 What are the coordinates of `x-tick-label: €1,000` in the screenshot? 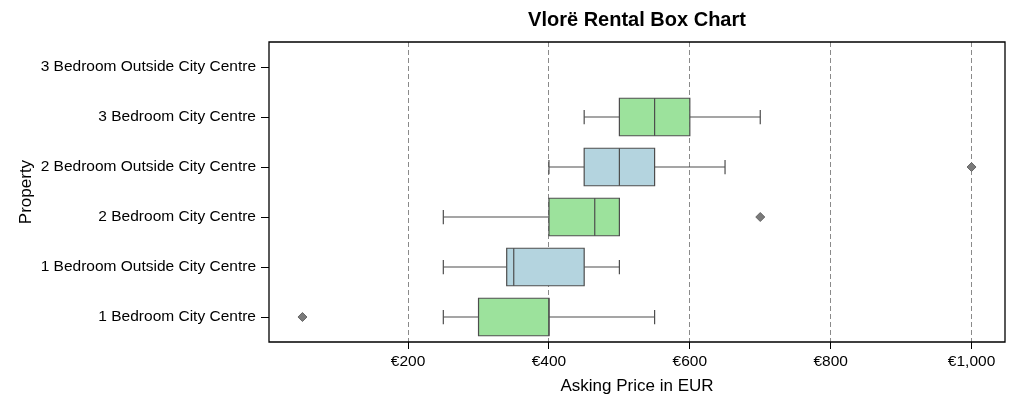 It's located at (971, 360).